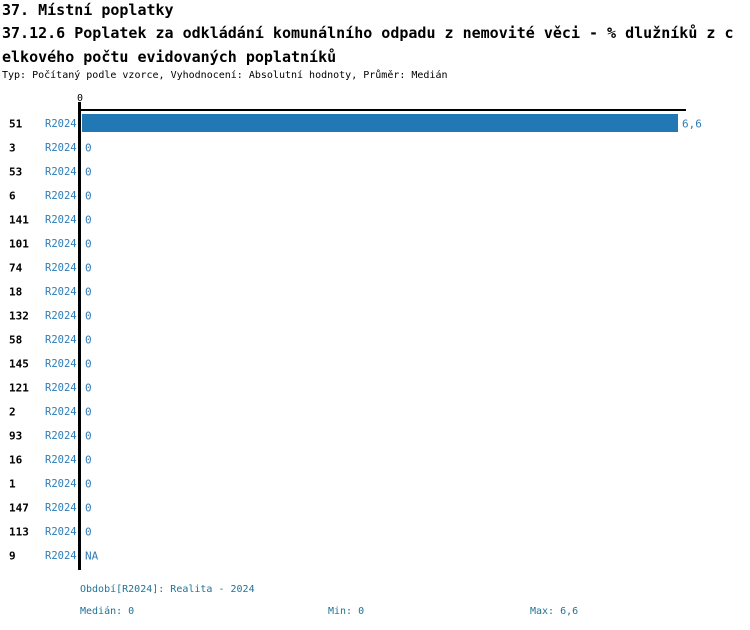 Image resolution: width=750 pixels, height=630 pixels. I want to click on stat-min: Min: 0, so click(346, 611).